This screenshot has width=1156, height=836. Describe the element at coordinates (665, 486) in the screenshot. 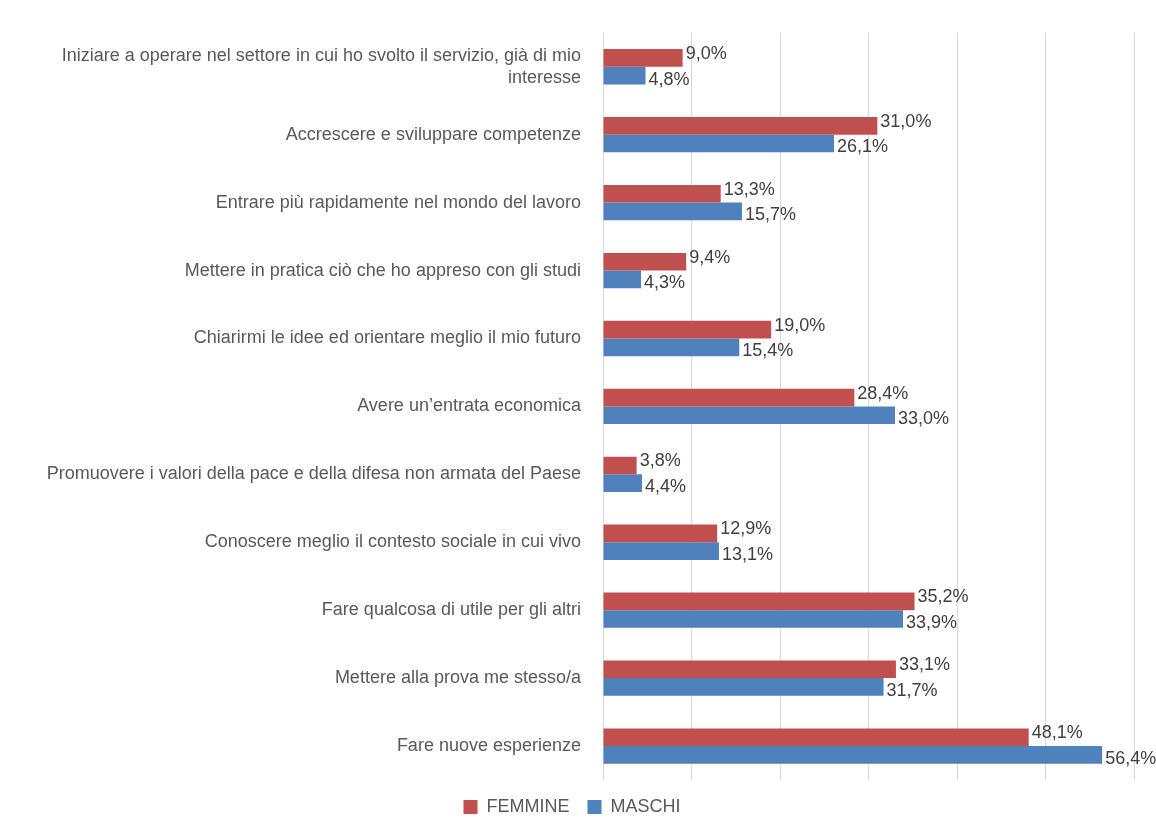

I see `data-label: 4,4%` at that location.